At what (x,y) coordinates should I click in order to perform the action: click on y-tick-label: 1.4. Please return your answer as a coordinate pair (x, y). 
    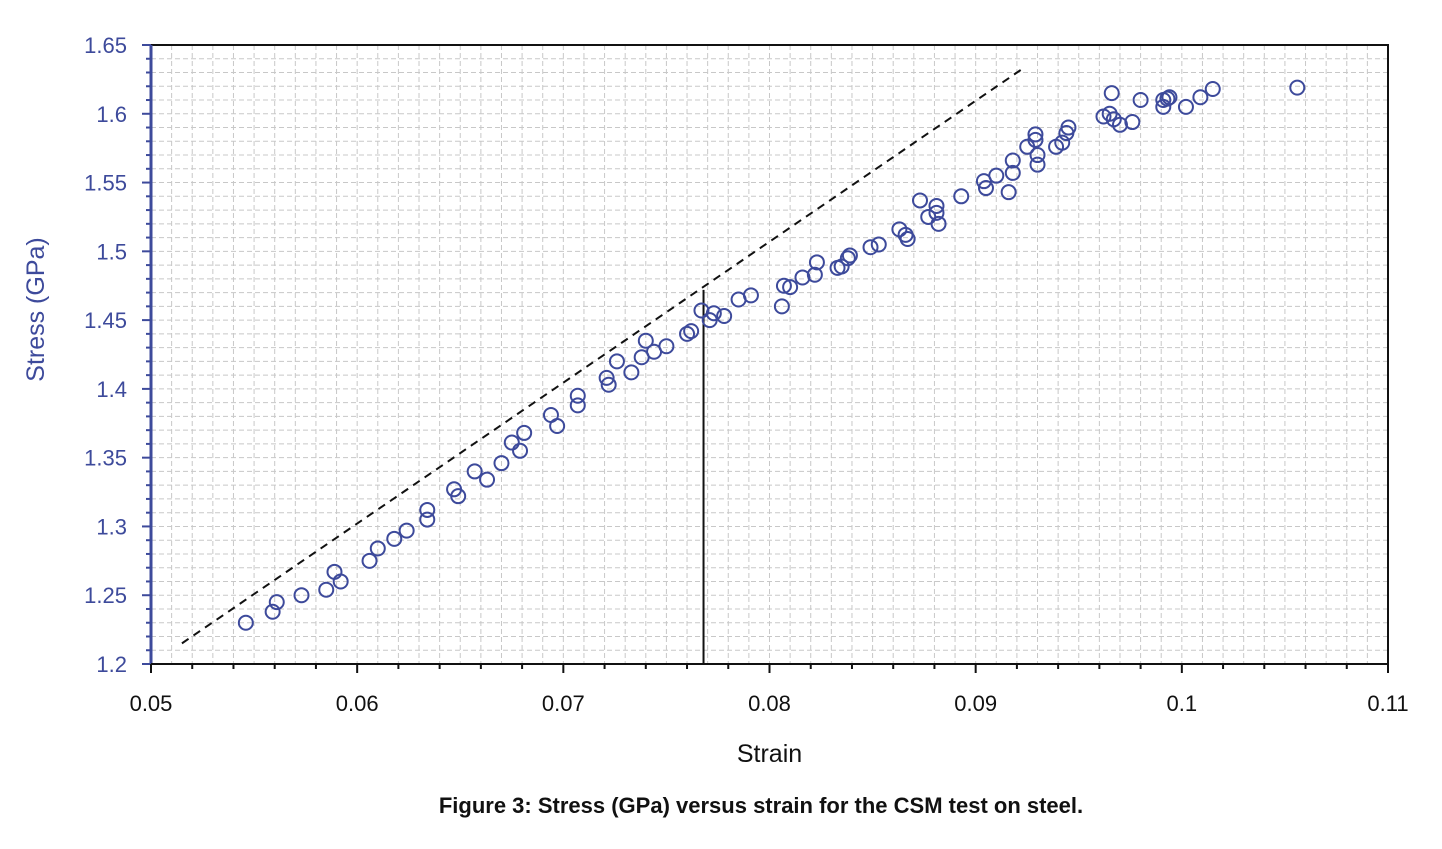
    Looking at the image, I should click on (111, 389).